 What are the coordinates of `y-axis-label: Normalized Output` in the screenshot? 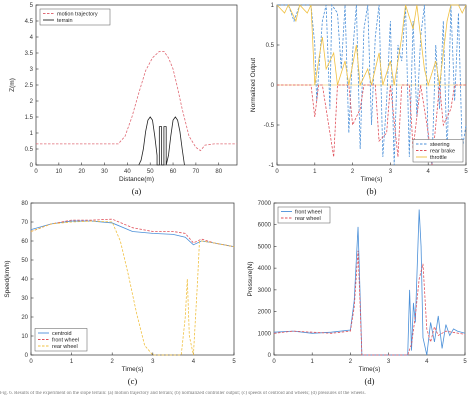 It's located at (253, 85).